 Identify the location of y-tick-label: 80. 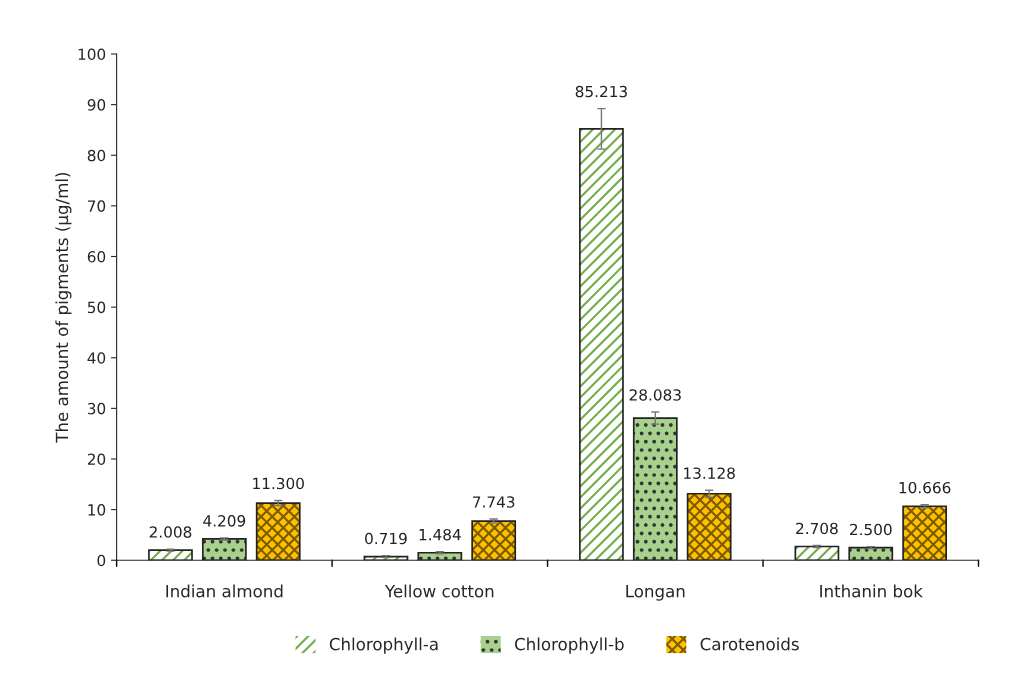
(96, 155).